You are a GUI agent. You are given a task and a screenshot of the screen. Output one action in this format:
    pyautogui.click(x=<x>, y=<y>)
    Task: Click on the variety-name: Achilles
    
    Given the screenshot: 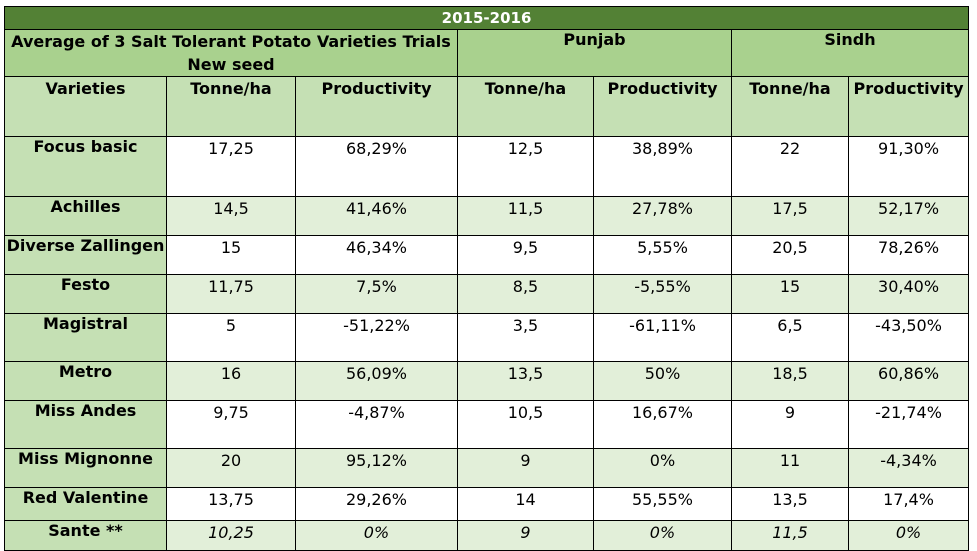 What is the action you would take?
    pyautogui.click(x=85, y=216)
    